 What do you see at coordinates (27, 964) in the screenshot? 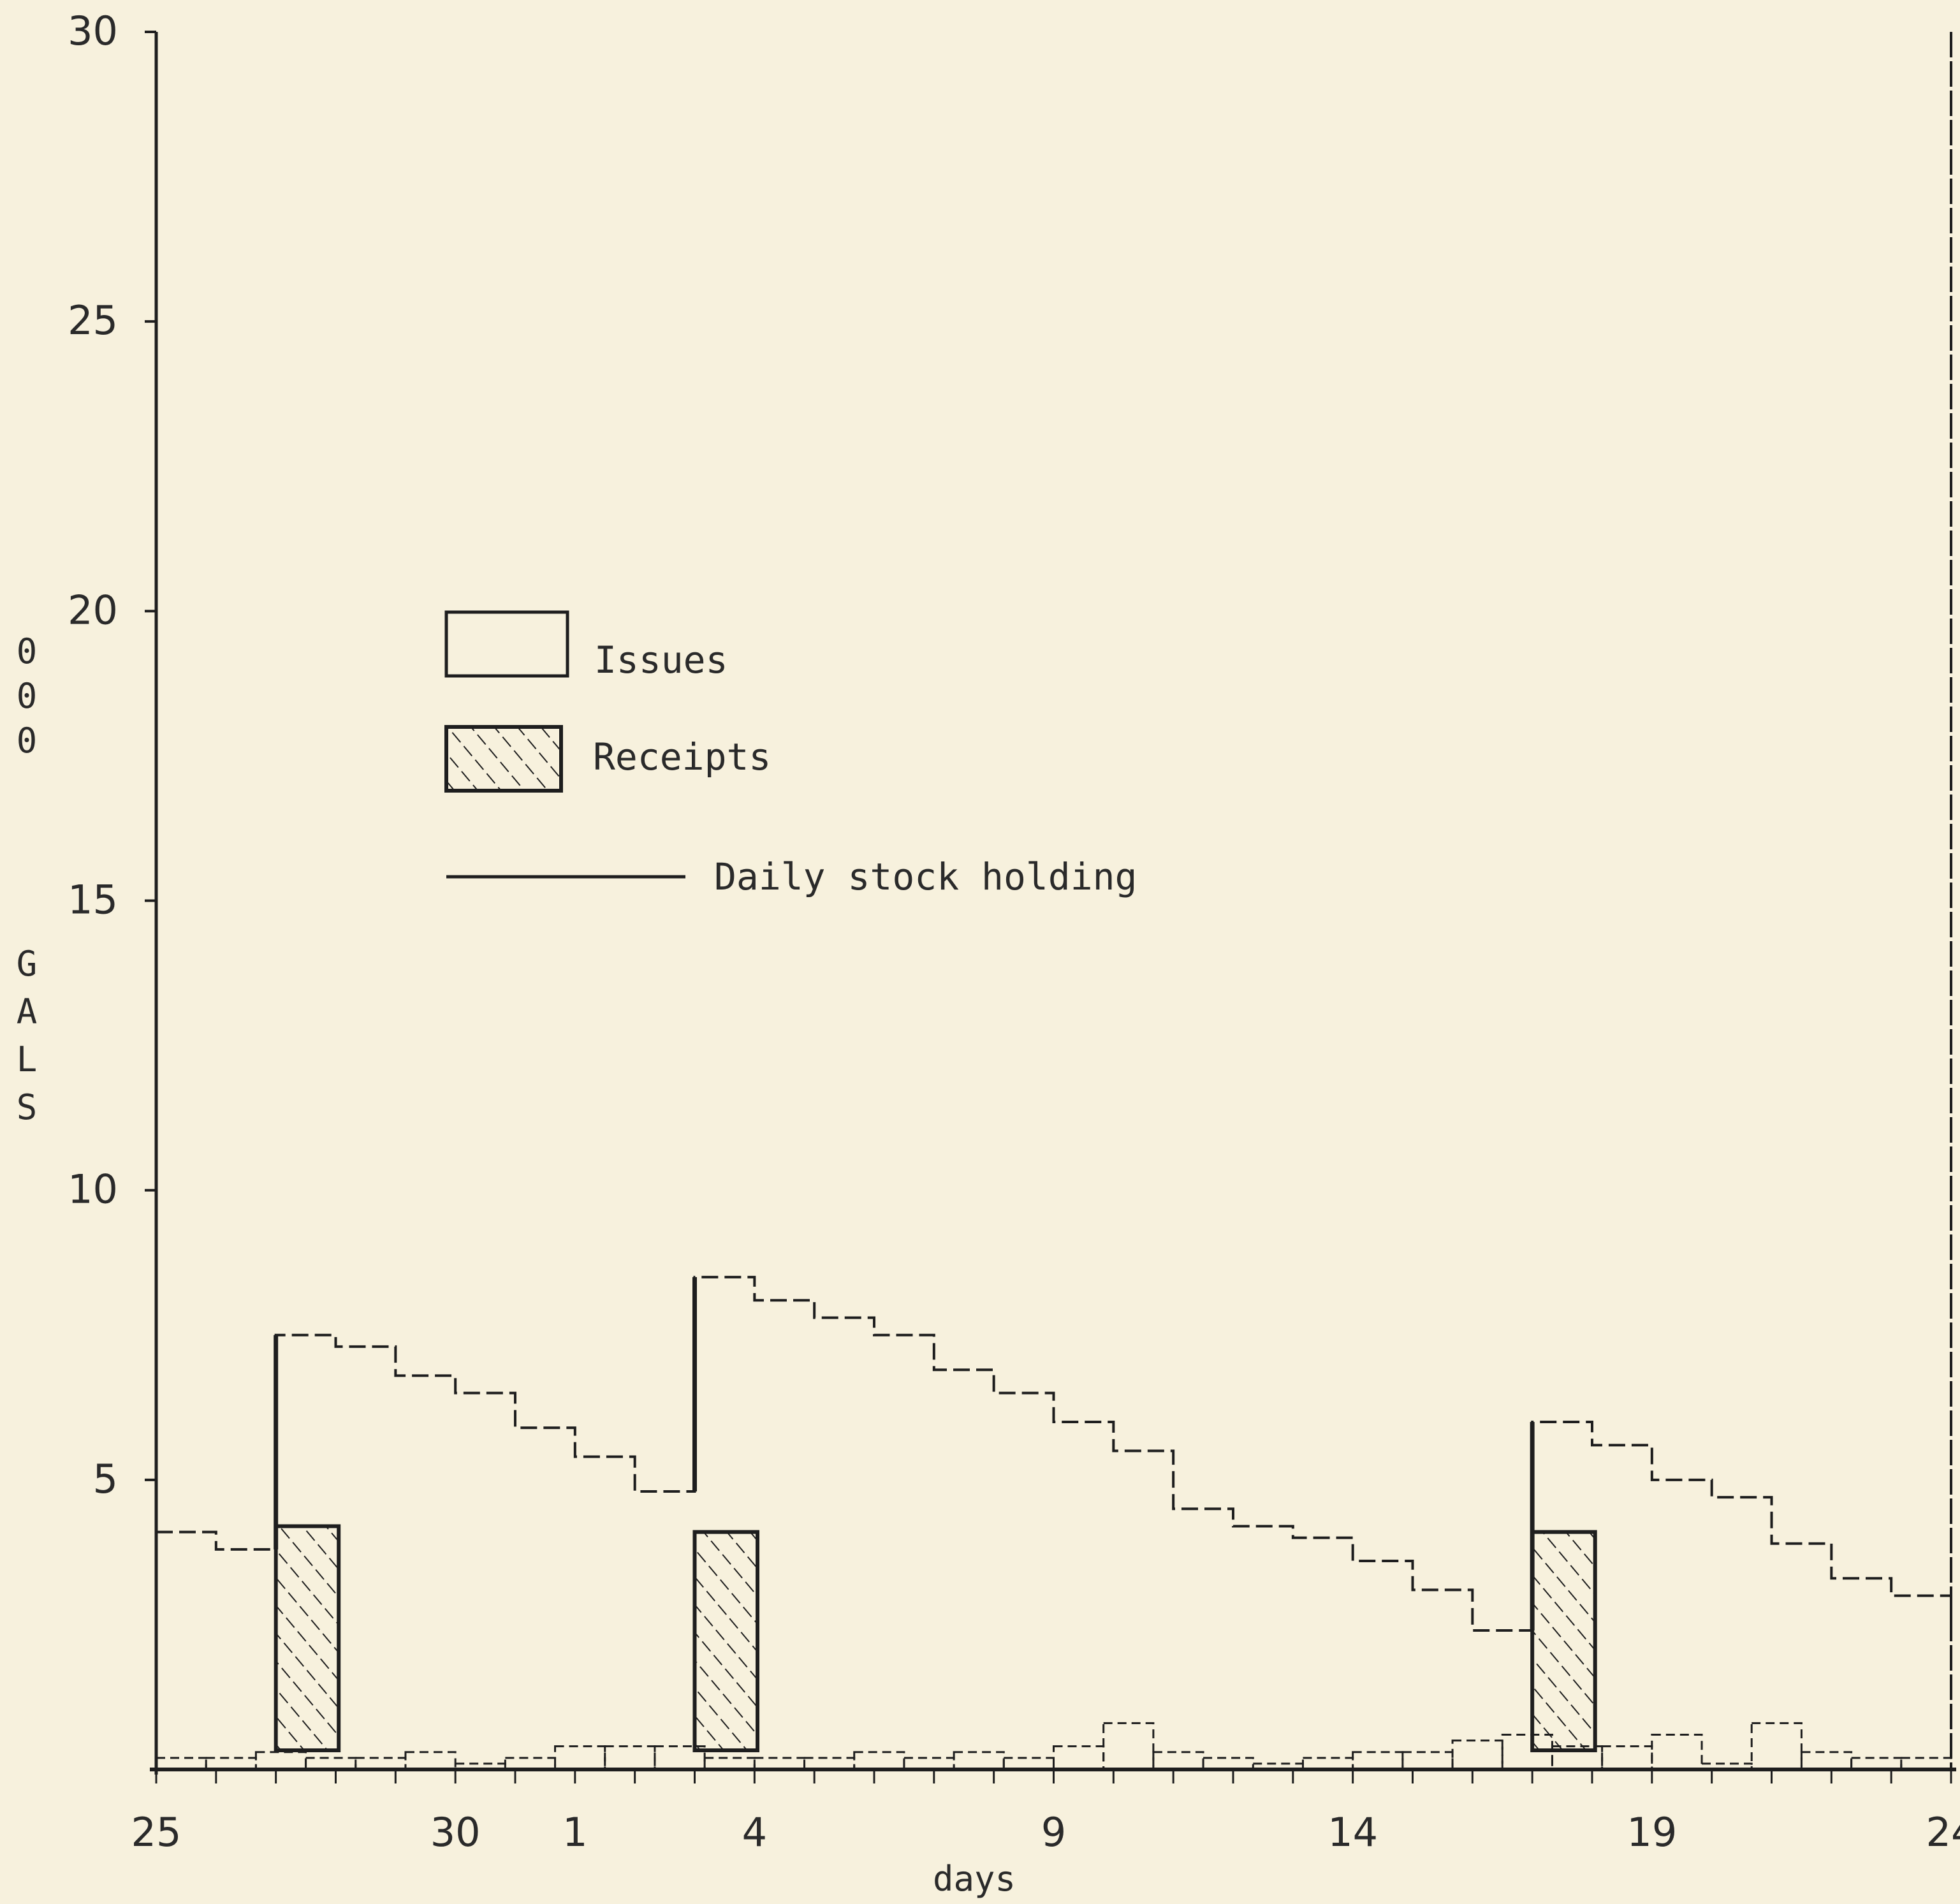
I see `y-label-char: G` at bounding box center [27, 964].